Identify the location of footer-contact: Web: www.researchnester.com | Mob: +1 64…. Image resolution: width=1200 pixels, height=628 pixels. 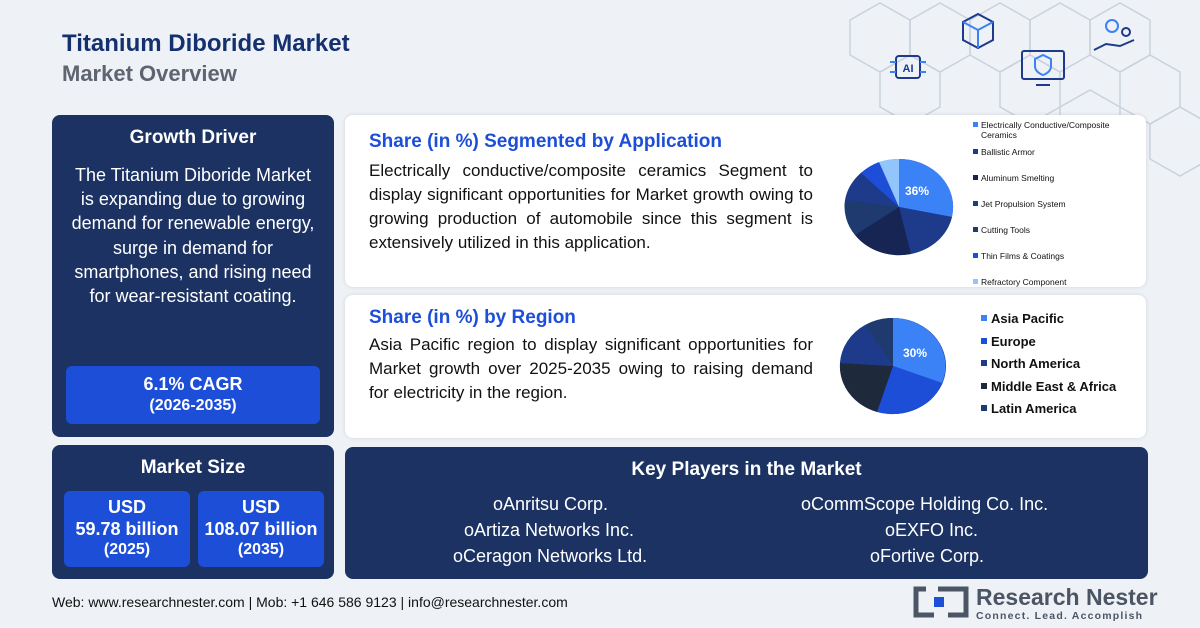
(310, 602).